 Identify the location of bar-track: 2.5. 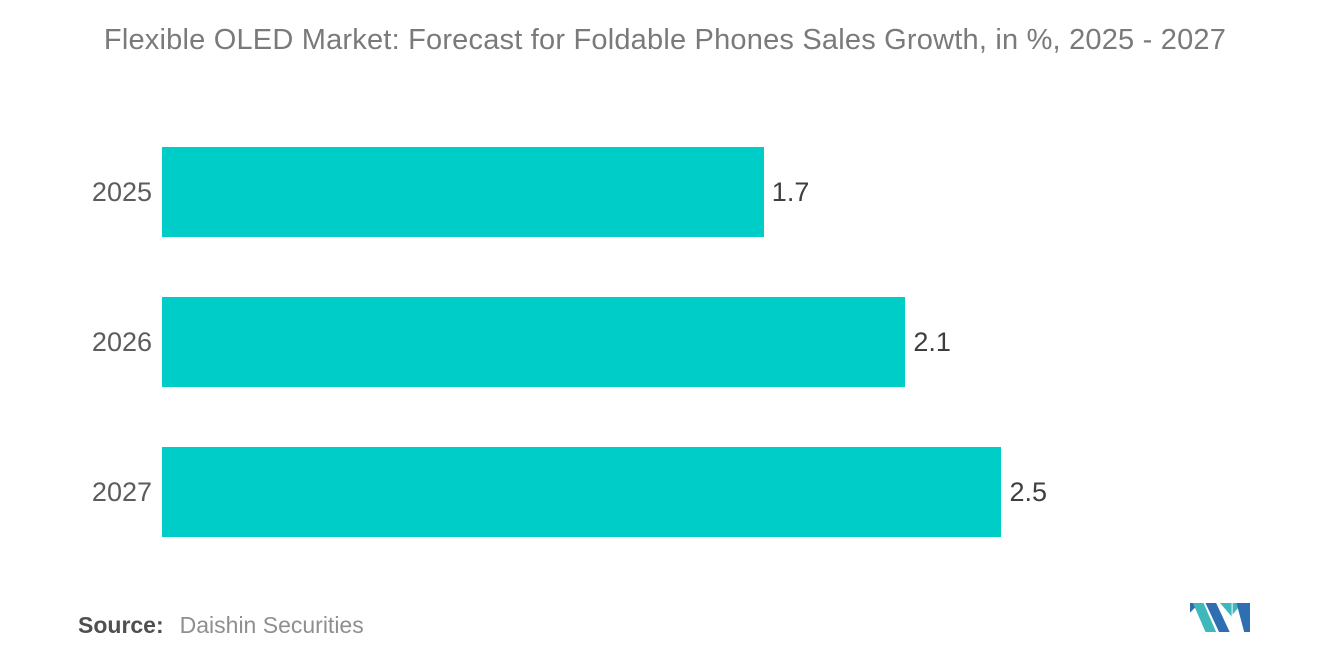
(604, 492).